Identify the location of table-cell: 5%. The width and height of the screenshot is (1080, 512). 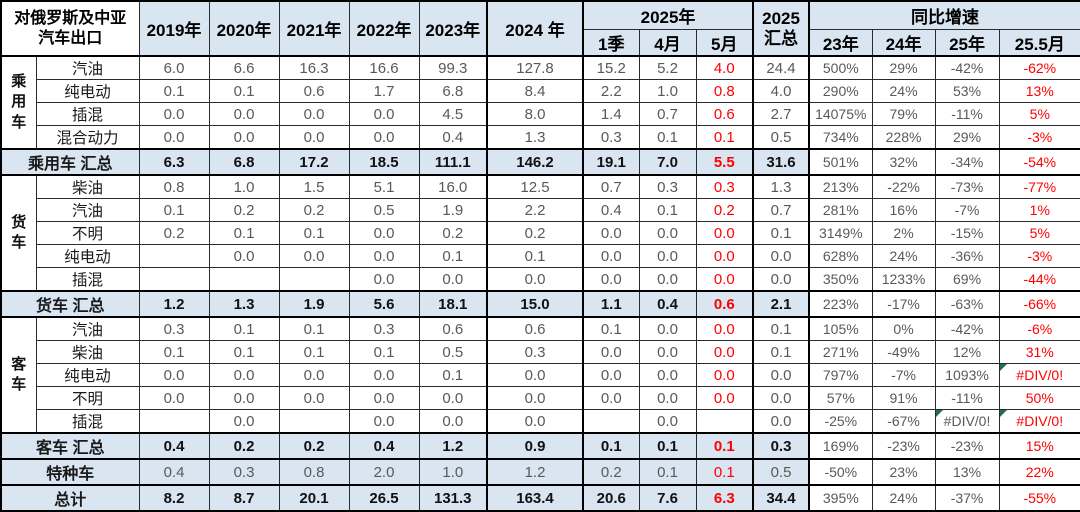
(1039, 114).